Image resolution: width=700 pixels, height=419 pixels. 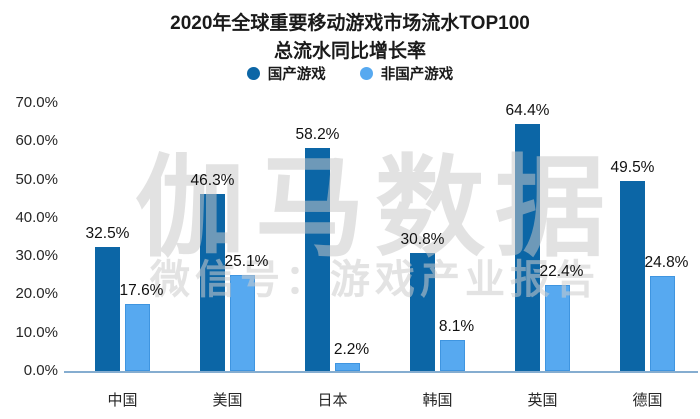 What do you see at coordinates (350, 23) in the screenshot?
I see `chart-title-line1: 2020年全球重要移动游戏市场流水TOP100` at bounding box center [350, 23].